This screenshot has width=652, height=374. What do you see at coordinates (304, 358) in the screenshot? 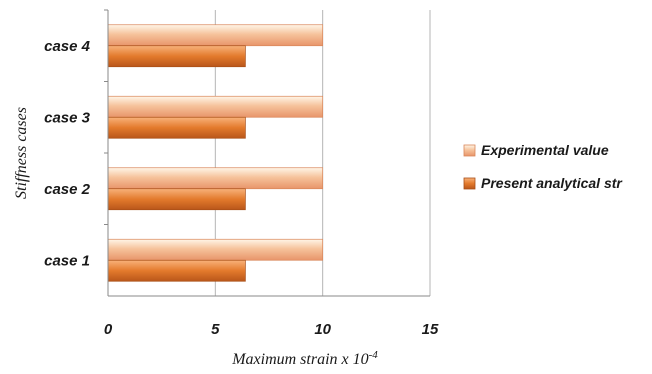
I see `x-axis-title: Maximum strain x 10-4` at bounding box center [304, 358].